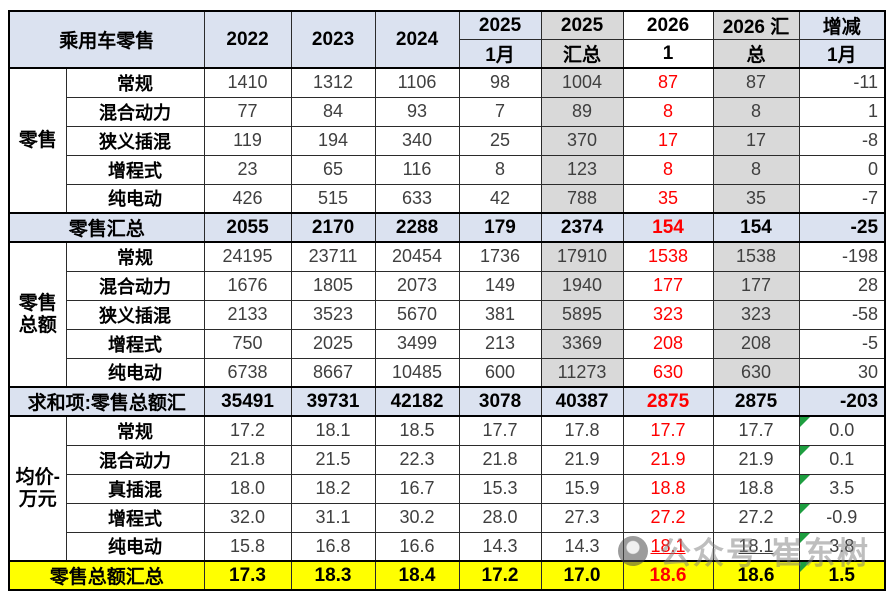  Describe the element at coordinates (417, 517) in the screenshot. I see `value-cell: 30.2` at that location.